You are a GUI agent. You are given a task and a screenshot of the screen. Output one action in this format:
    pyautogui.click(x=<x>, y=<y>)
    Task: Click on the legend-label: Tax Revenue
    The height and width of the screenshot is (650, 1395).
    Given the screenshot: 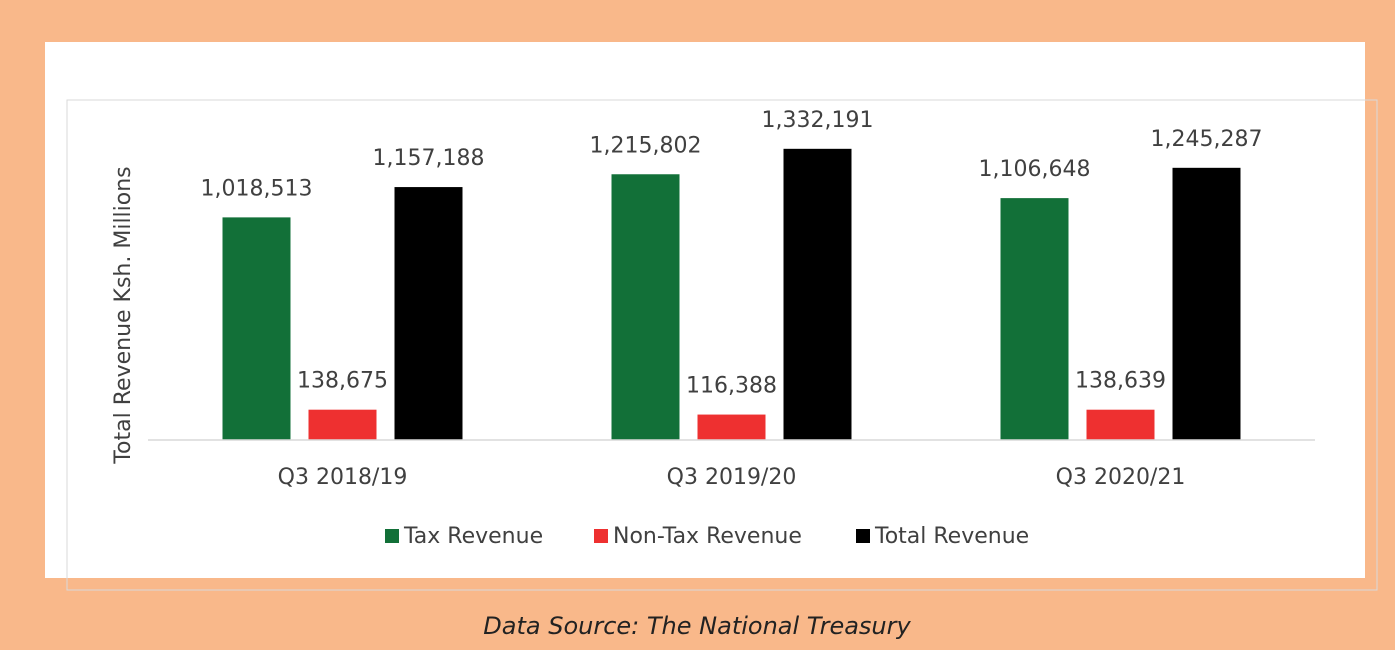 What is the action you would take?
    pyautogui.click(x=473, y=536)
    